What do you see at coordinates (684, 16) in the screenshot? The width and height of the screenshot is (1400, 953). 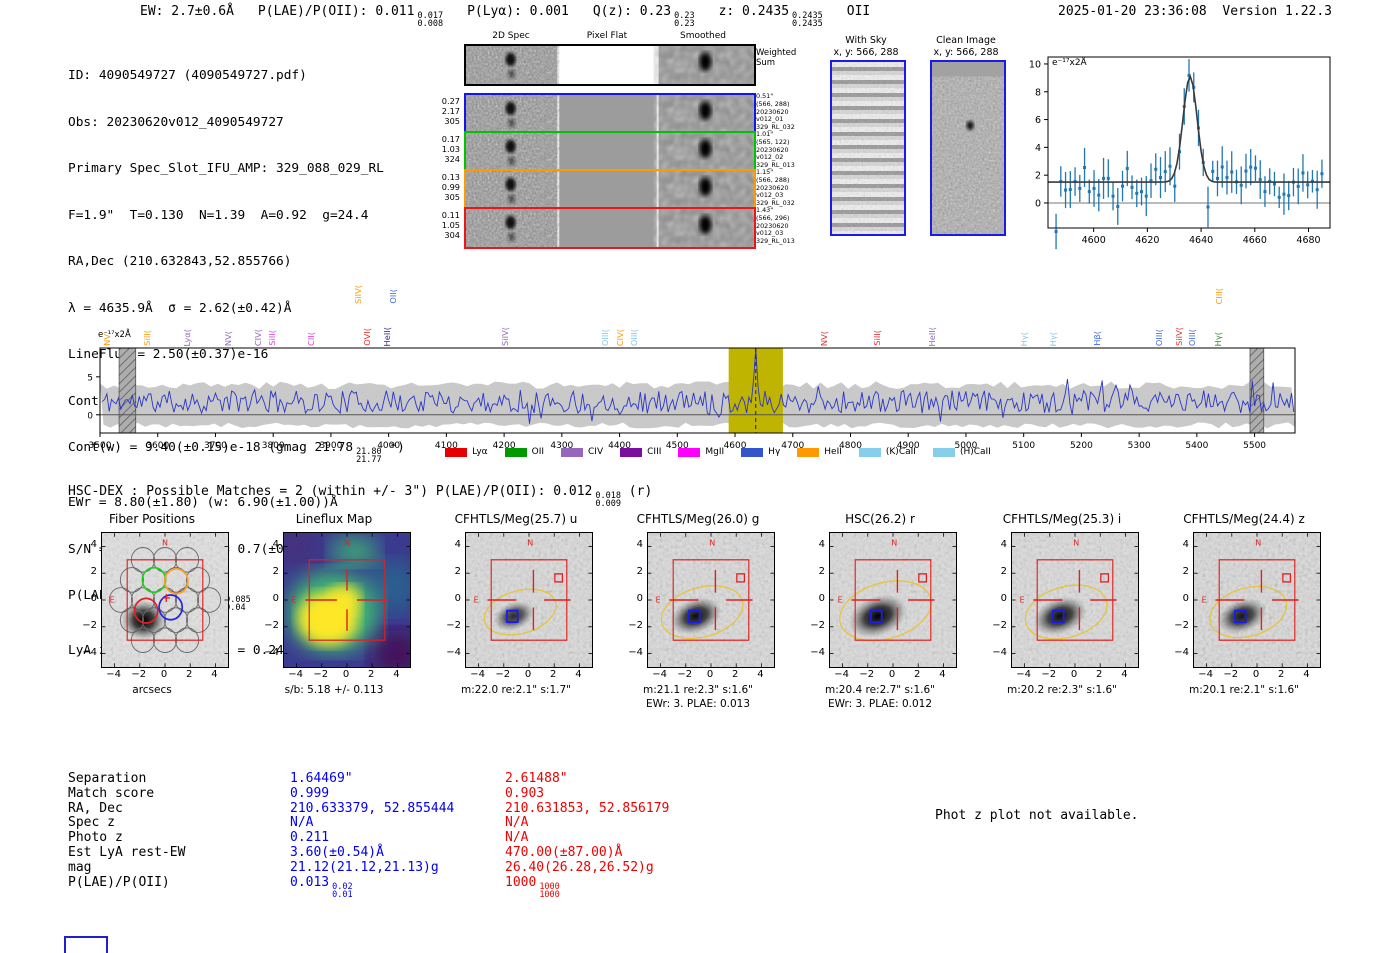 I see `qz-sup: 0.23` at bounding box center [684, 16].